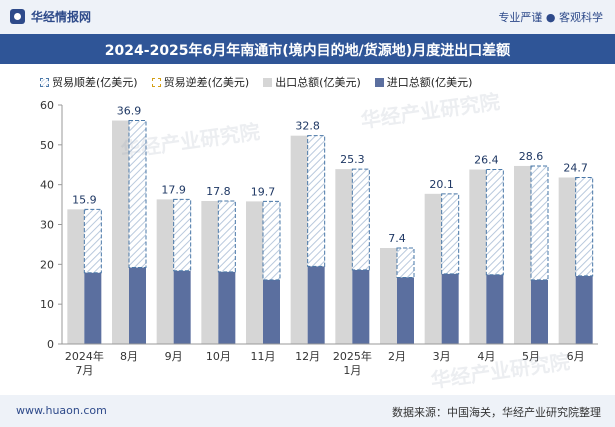 Image resolution: width=615 pixels, height=427 pixels. Describe the element at coordinates (84, 370) in the screenshot. I see `x-tick-label: 7月` at that location.